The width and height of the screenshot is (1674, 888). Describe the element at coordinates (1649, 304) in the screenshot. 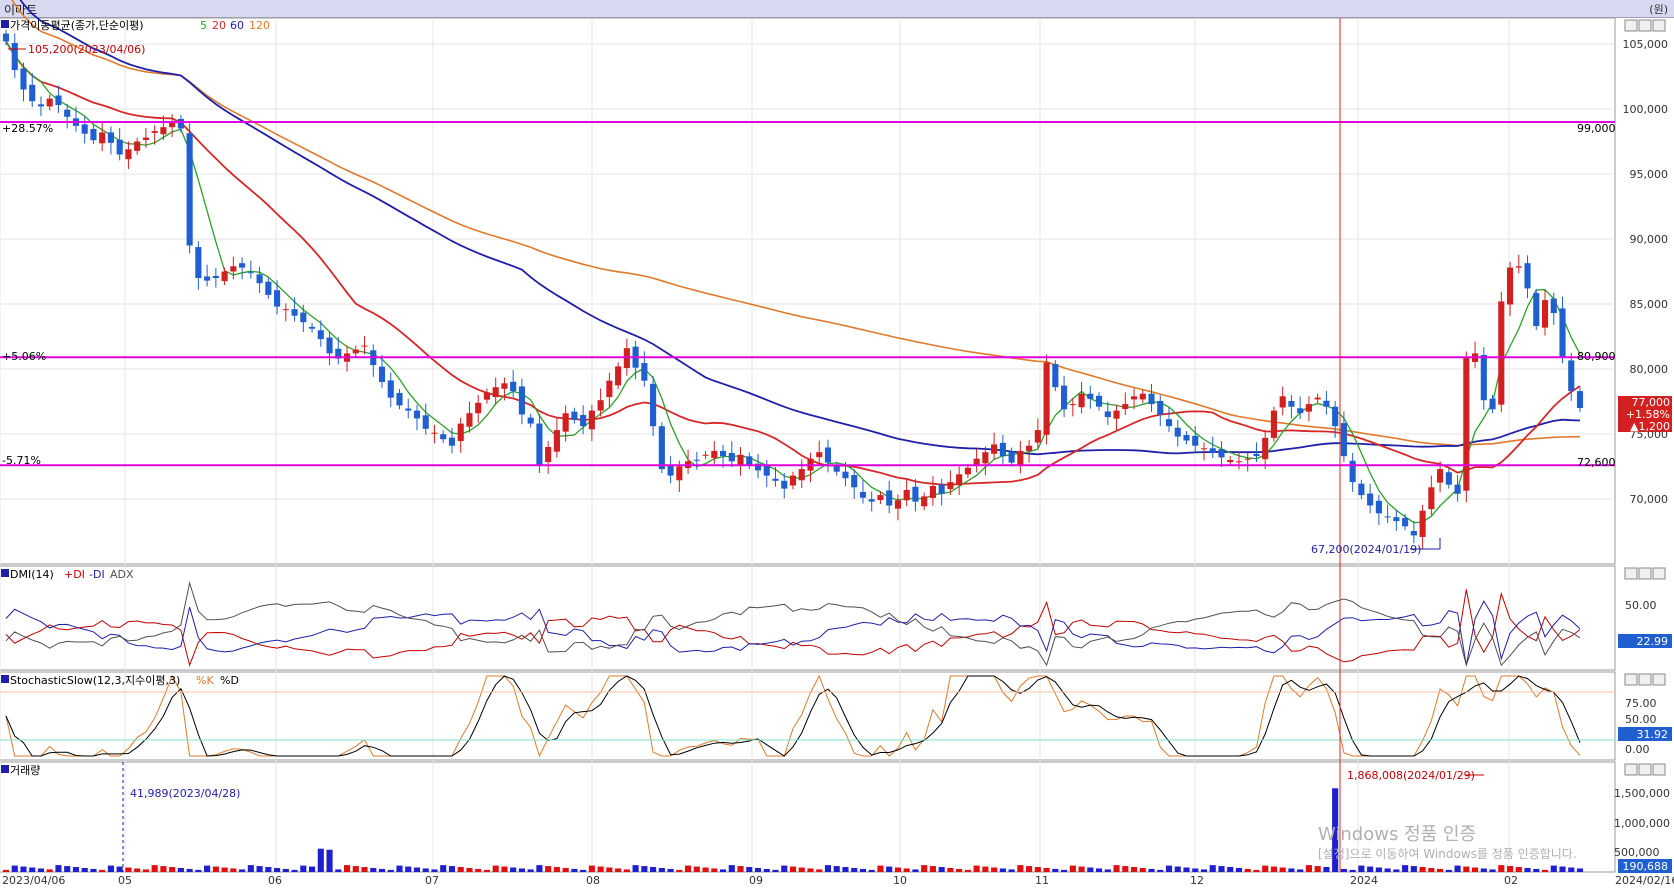

I see `price-tick-label: 85,000` at that location.